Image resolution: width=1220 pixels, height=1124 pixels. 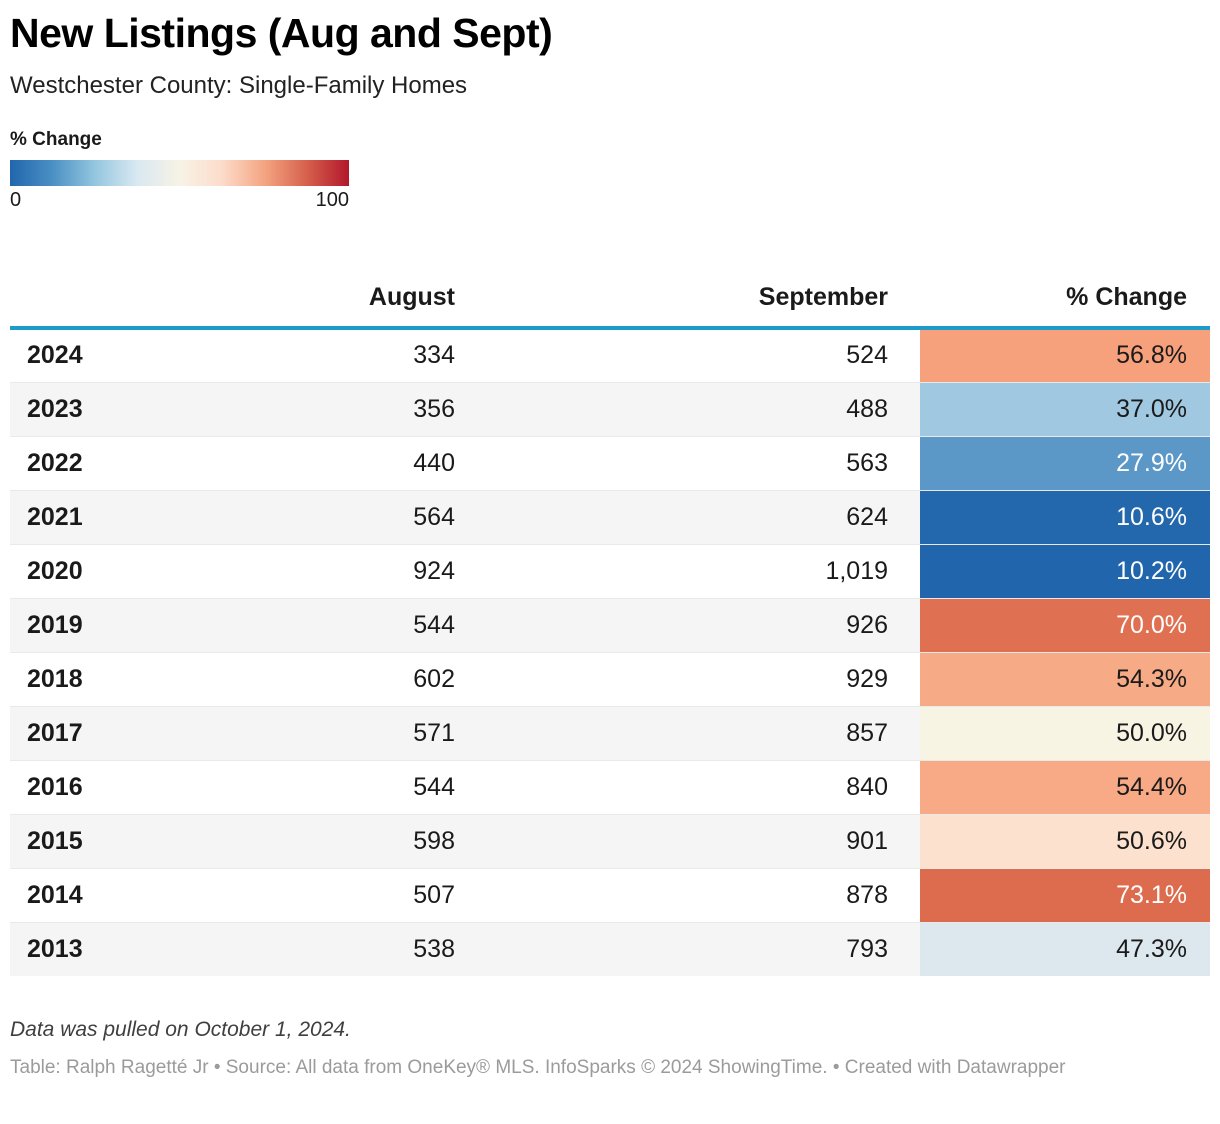 What do you see at coordinates (56, 140) in the screenshot?
I see `legend-title: % Change` at bounding box center [56, 140].